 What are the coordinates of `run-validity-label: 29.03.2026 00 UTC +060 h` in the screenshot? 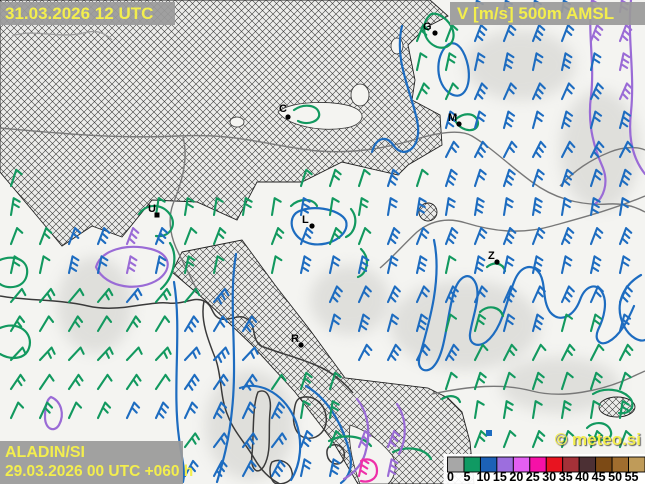 It's located at (99, 471).